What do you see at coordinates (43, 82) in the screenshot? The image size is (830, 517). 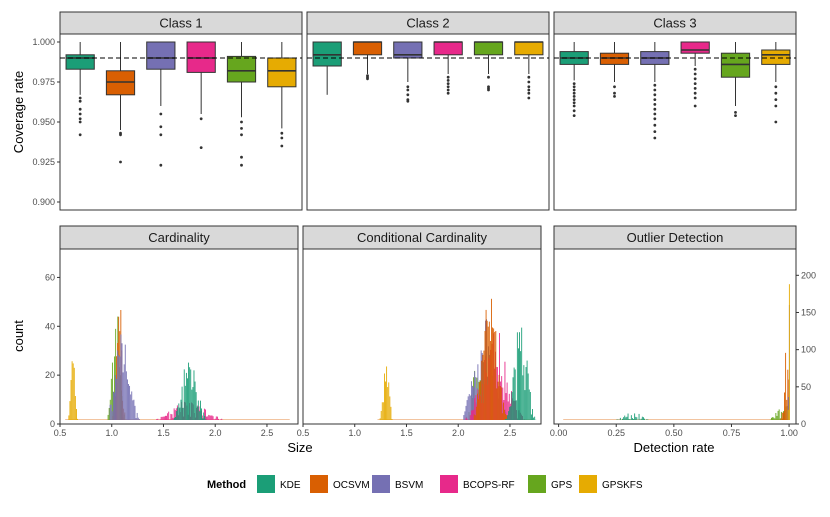 I see `y-tick-label: 0.975` at bounding box center [43, 82].